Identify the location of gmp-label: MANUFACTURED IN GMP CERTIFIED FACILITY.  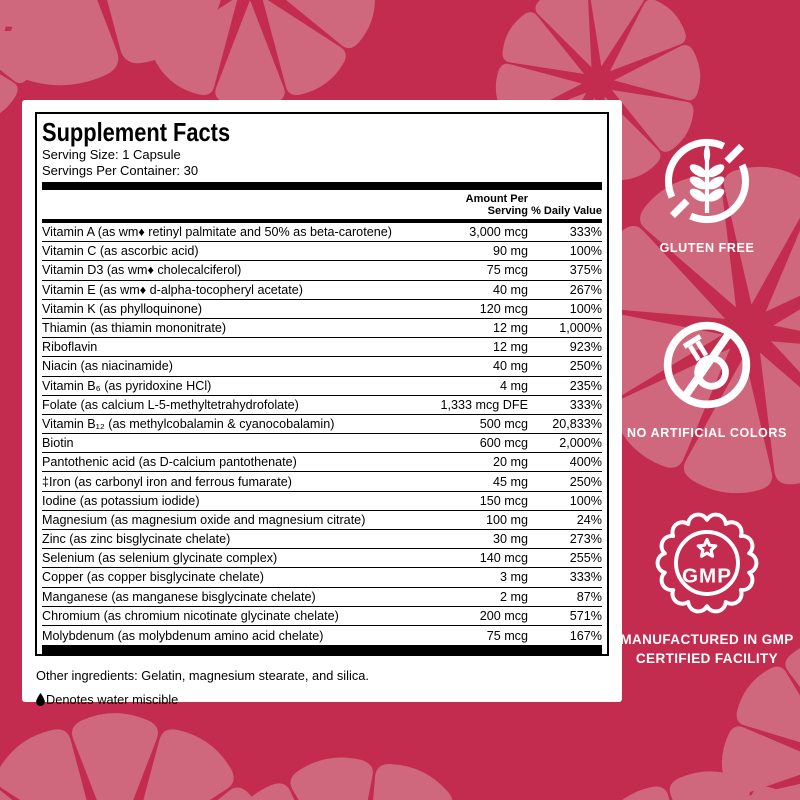
(707, 649).